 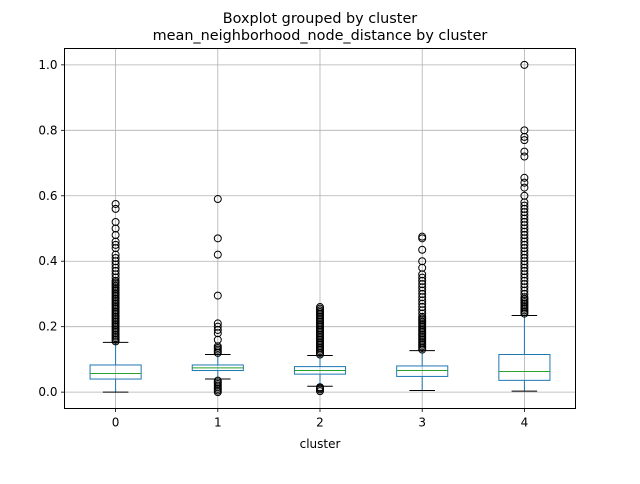 What do you see at coordinates (47, 392) in the screenshot?
I see `y-tick-label: 0.0` at bounding box center [47, 392].